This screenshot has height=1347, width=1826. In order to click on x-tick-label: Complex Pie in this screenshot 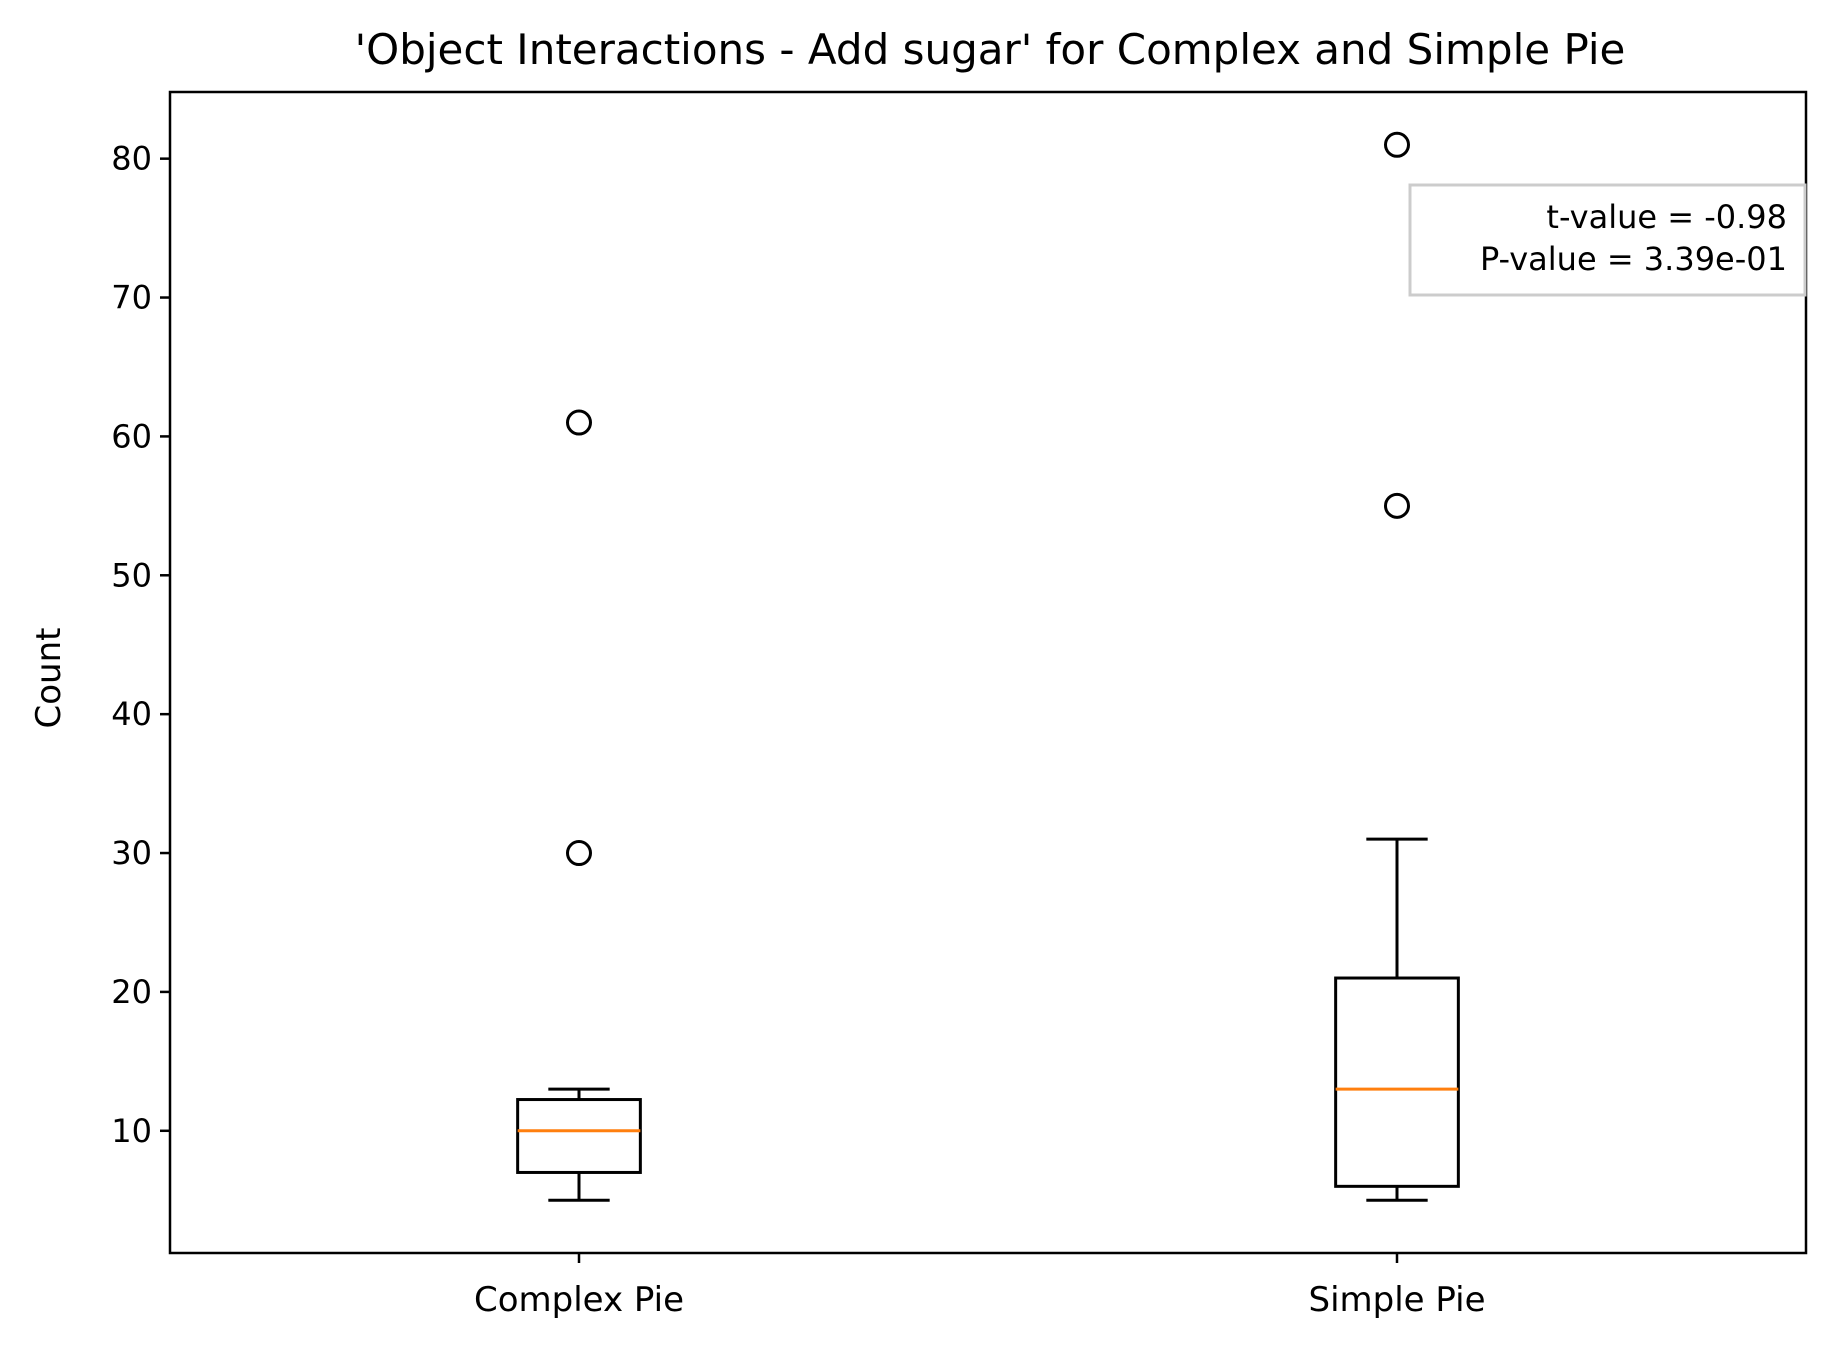, I will do `click(579, 1300)`.